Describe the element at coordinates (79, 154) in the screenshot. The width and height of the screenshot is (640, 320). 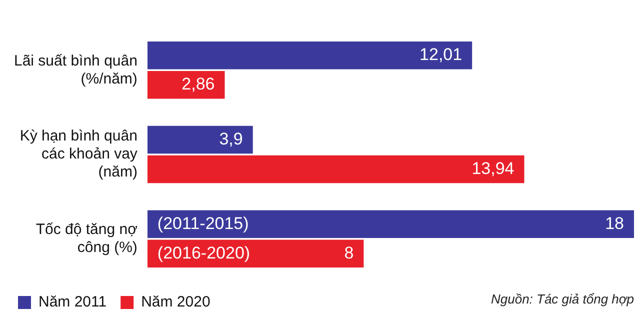
I see `y-tick-label: Kỳ hạn bình quân các khoản vay (năm)` at that location.